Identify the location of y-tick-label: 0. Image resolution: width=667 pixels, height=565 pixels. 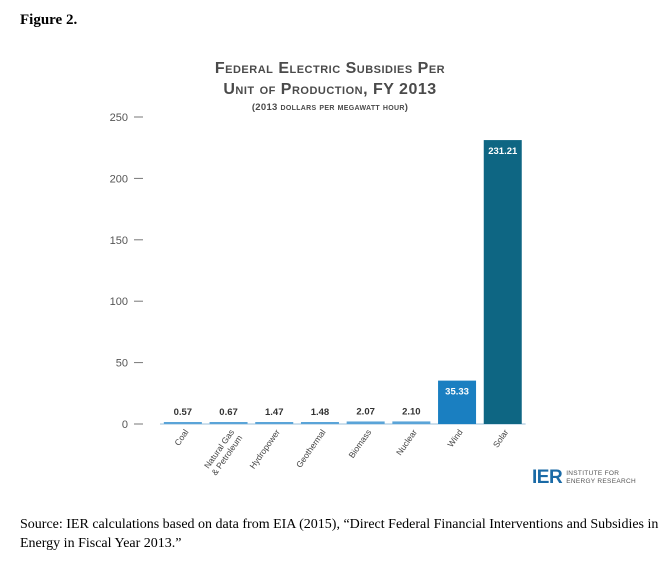
(125, 425).